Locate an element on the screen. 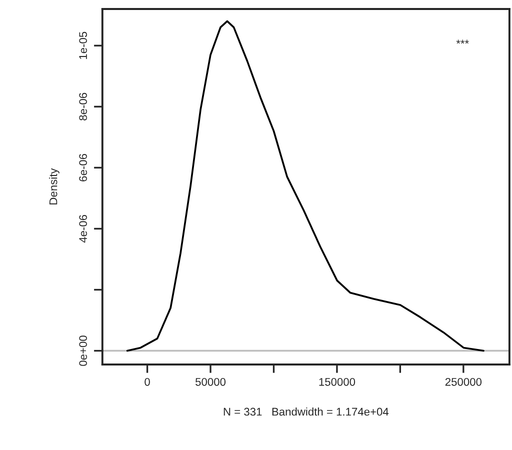  x-axis-title: N = 331 Bandwidth = 1.174e+04 is located at coordinates (306, 411).